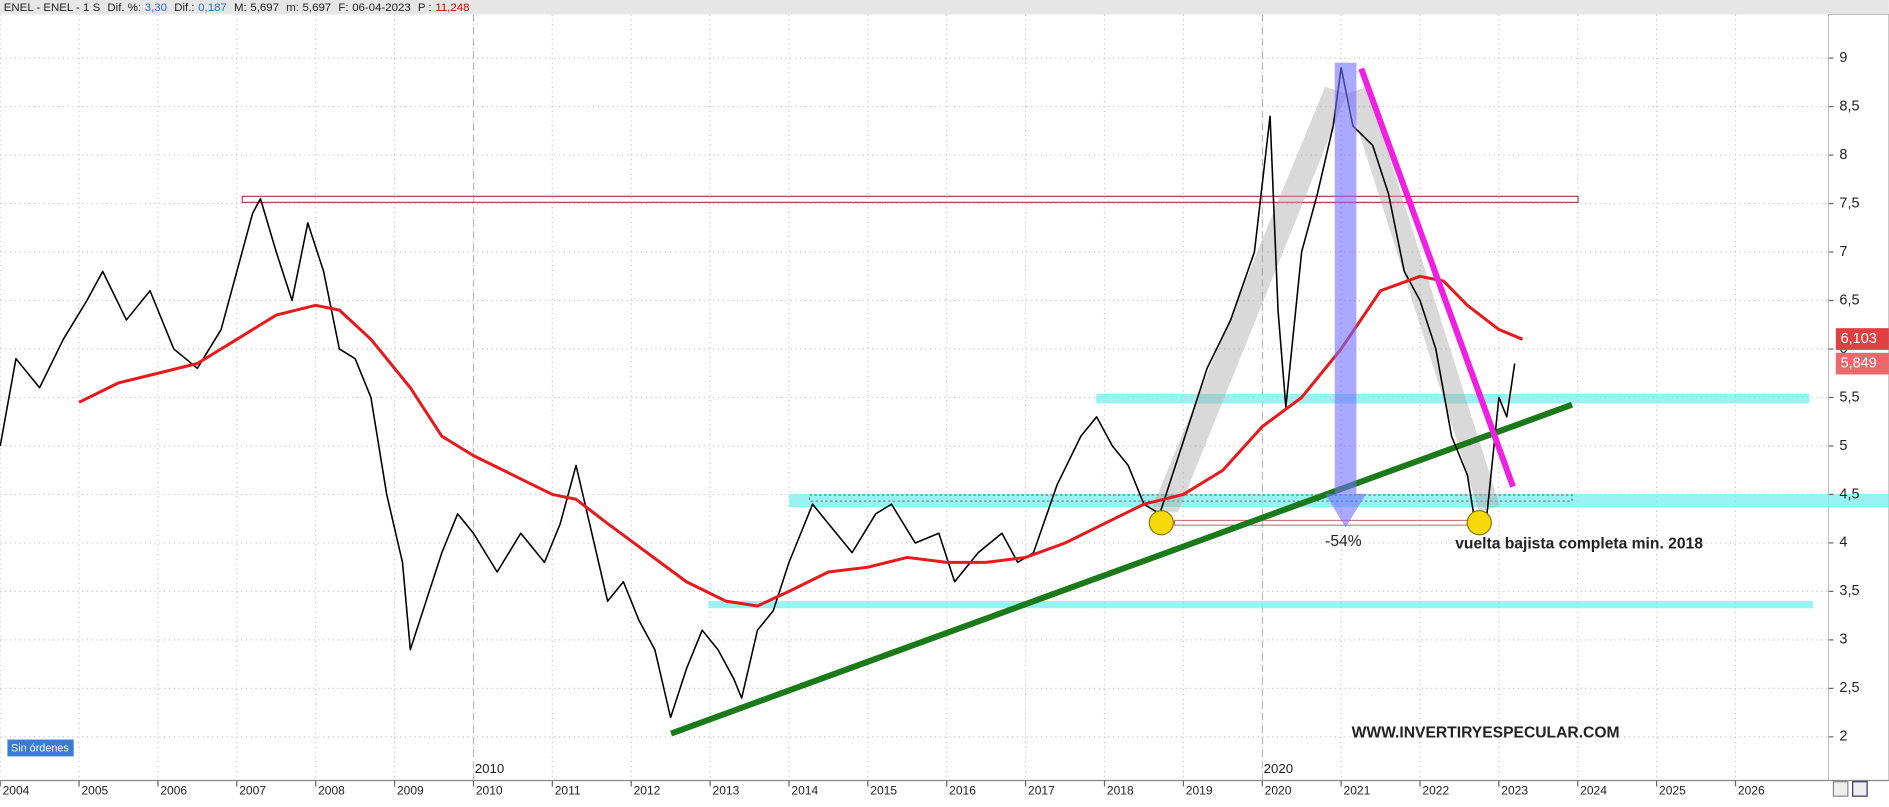 This screenshot has height=807, width=1889. What do you see at coordinates (1849, 688) in the screenshot?
I see `y-tick-label: 2,5` at bounding box center [1849, 688].